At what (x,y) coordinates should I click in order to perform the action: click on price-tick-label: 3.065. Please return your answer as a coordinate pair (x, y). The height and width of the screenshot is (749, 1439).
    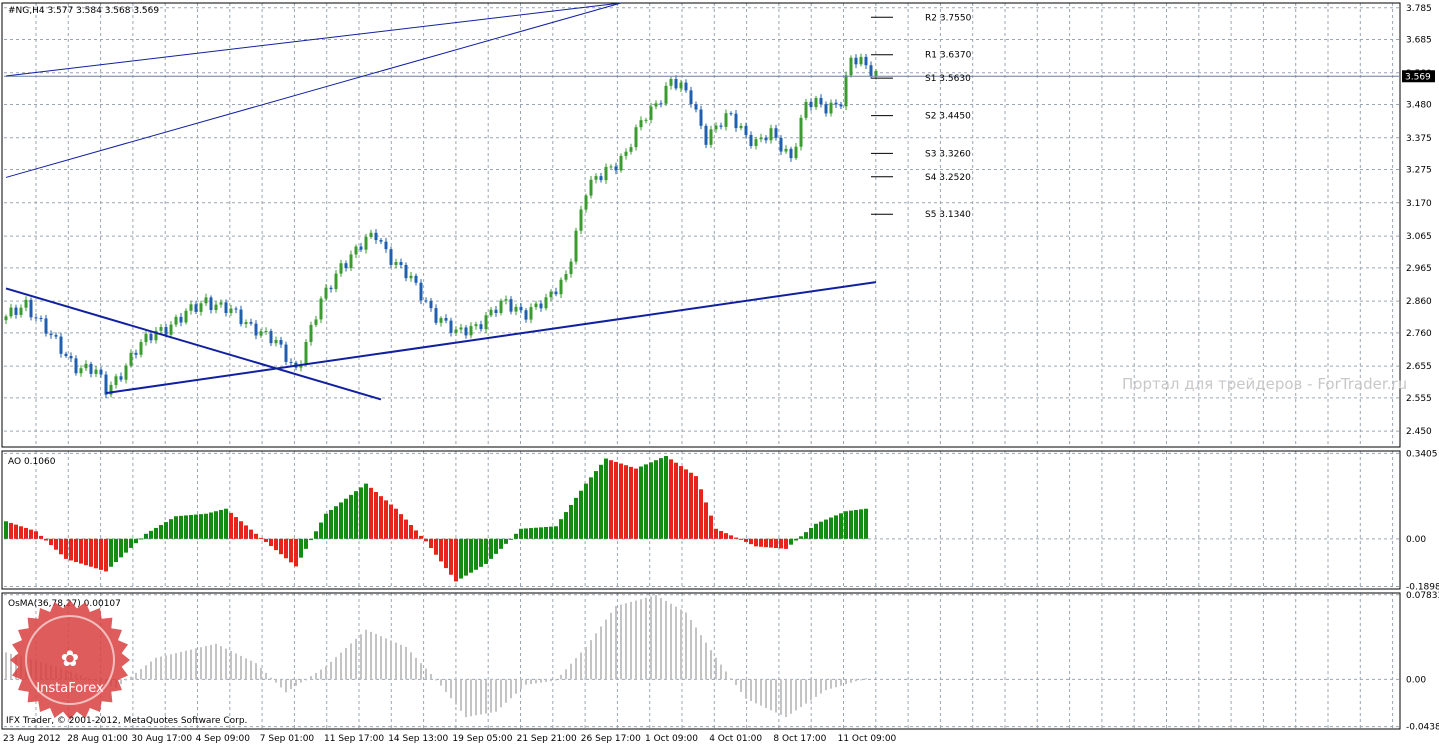
    Looking at the image, I should click on (1419, 237).